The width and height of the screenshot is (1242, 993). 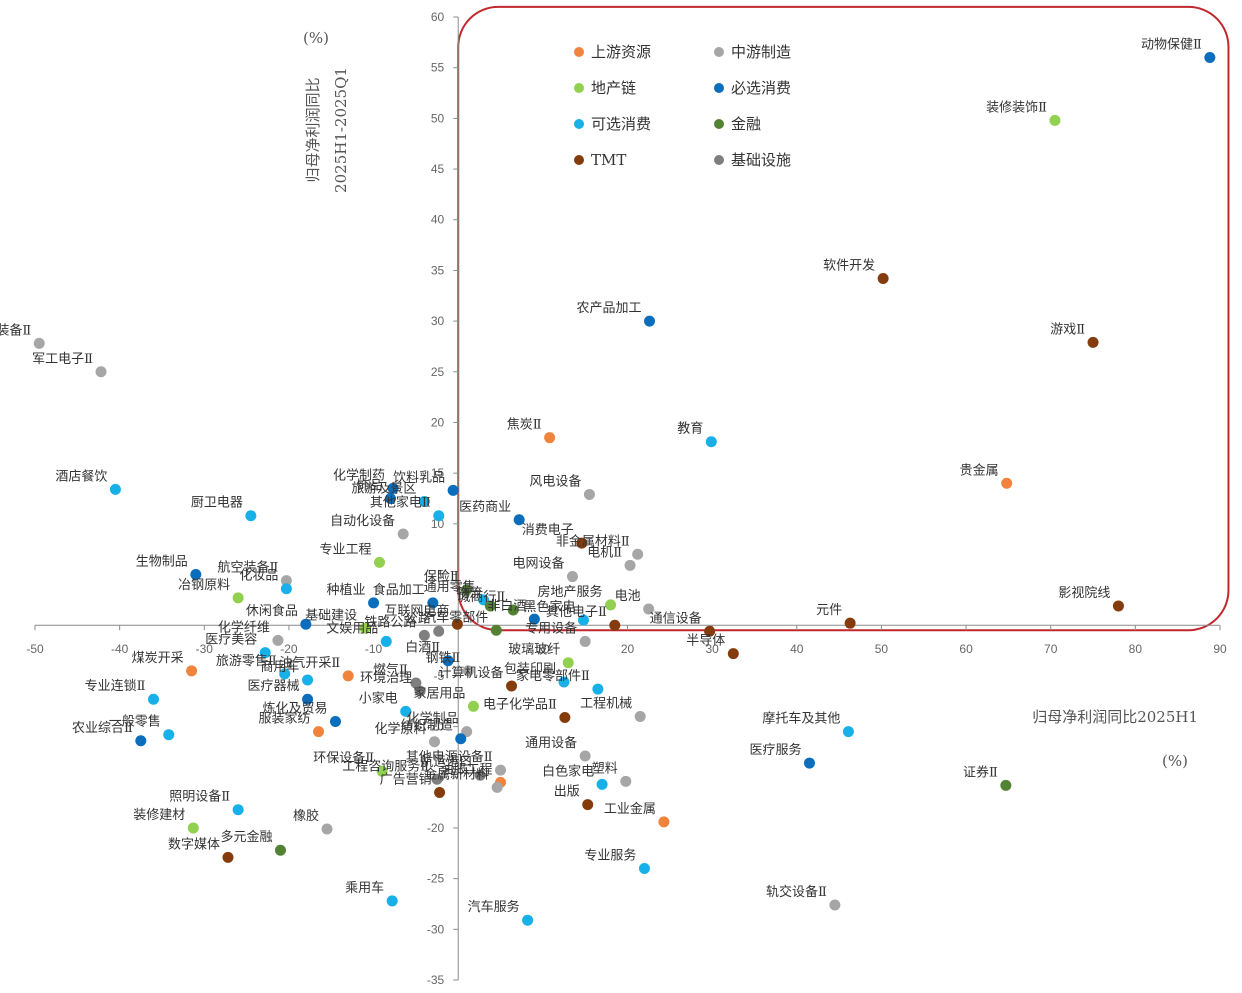 I want to click on y-tick-label: 55, so click(x=438, y=68).